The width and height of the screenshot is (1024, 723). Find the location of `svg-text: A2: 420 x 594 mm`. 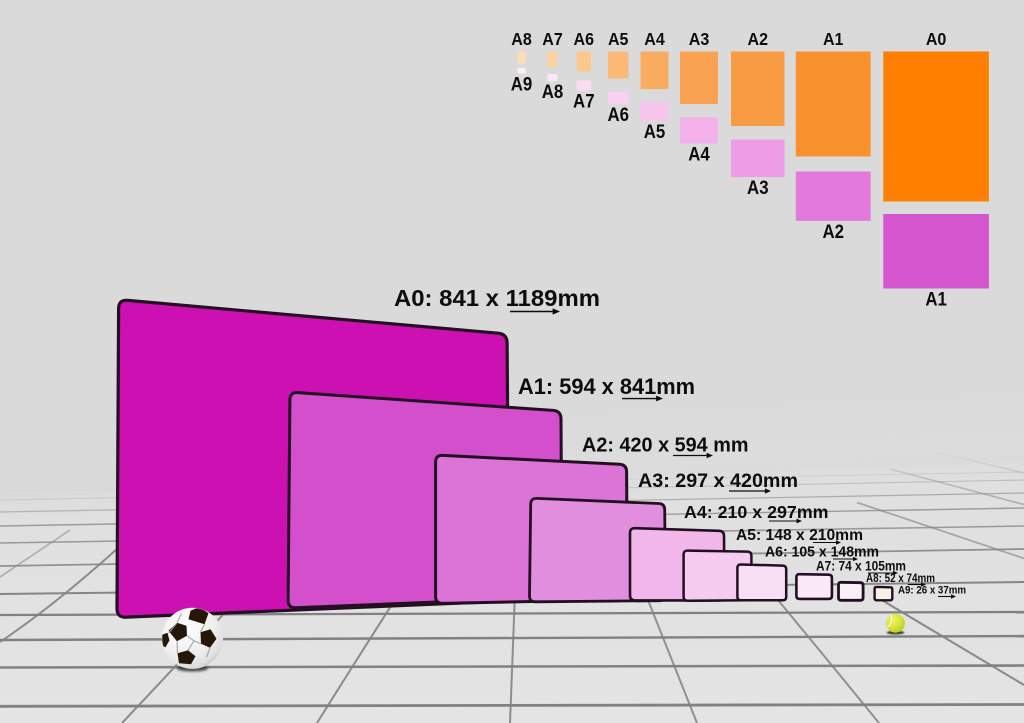

svg-text: A2: 420 x 594 mm is located at coordinates (665, 445).